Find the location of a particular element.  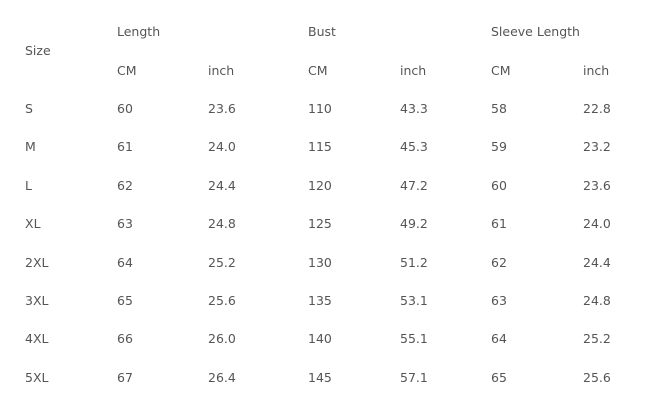

measurement: 55.1 is located at coordinates (414, 339).